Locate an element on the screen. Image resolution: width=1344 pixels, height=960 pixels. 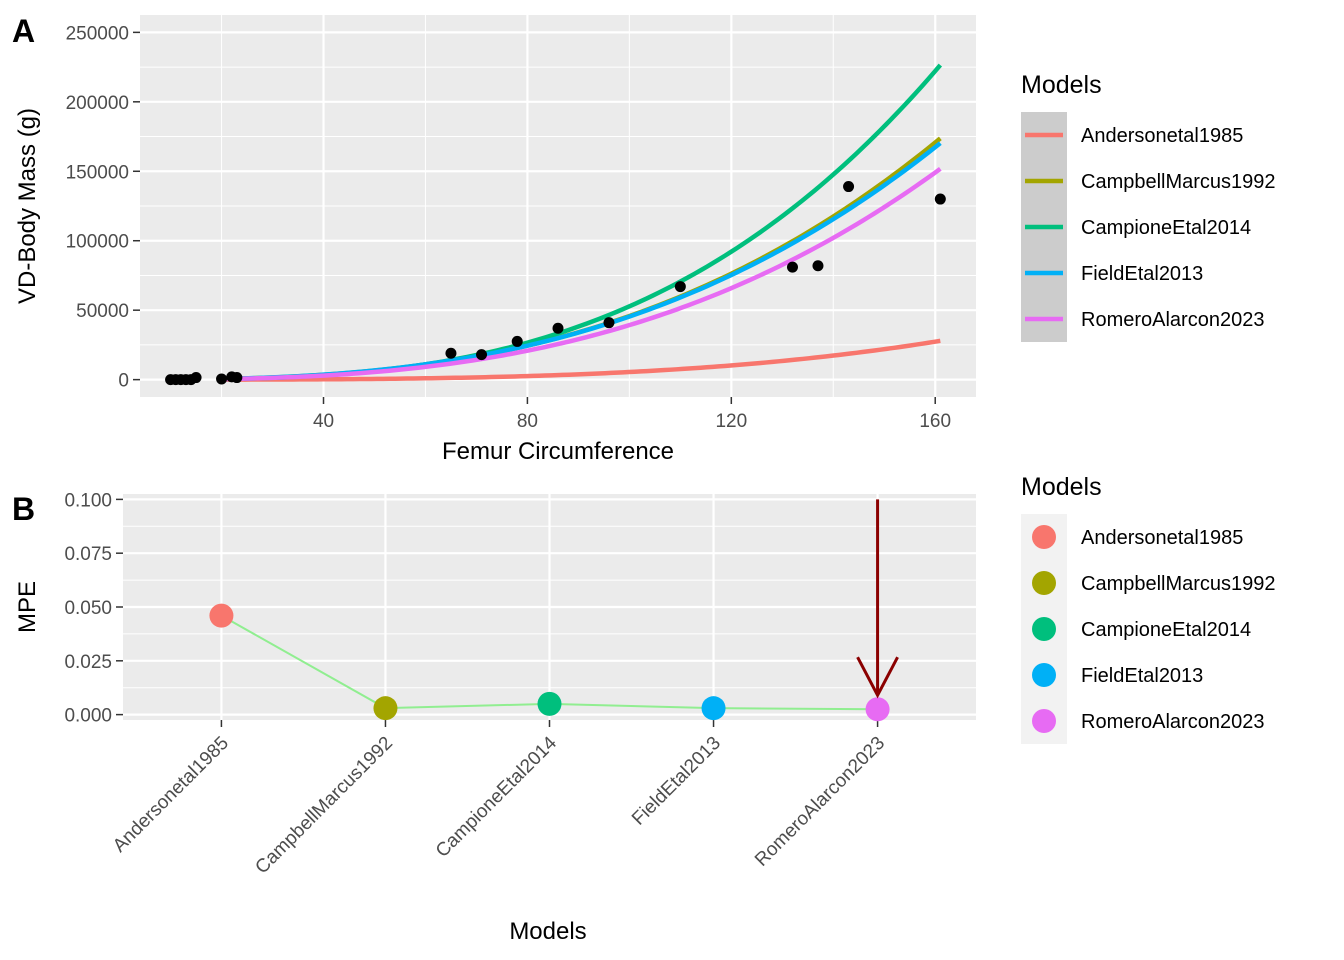
panel-b-y-tick-label: 0.050 is located at coordinates (88, 608).